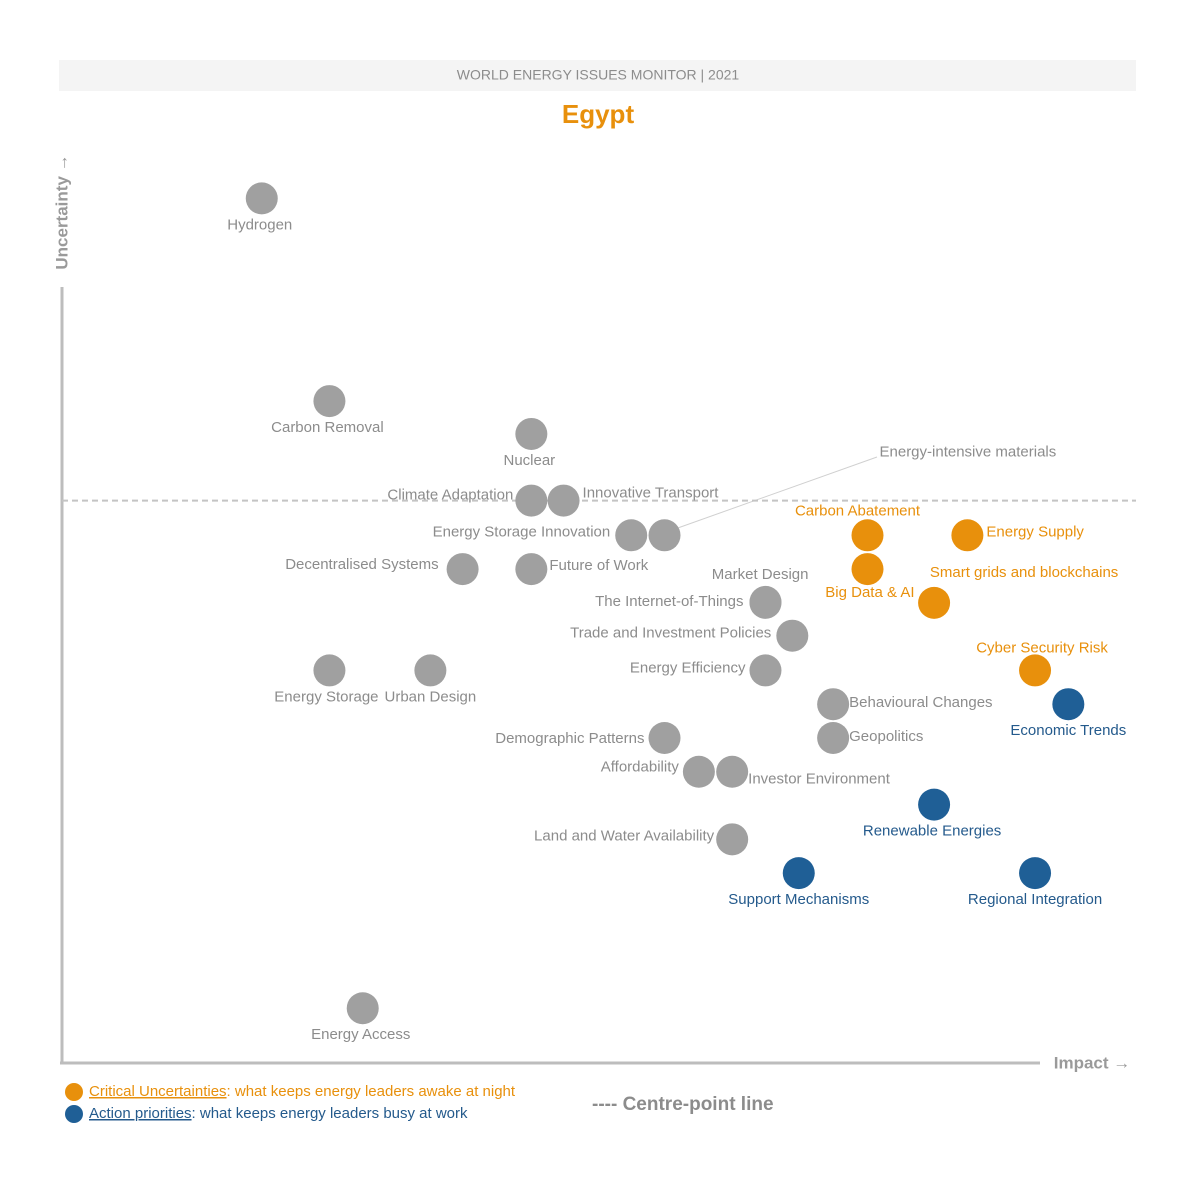  What do you see at coordinates (669, 601) in the screenshot?
I see `issue-label: The Internet-of-Things` at bounding box center [669, 601].